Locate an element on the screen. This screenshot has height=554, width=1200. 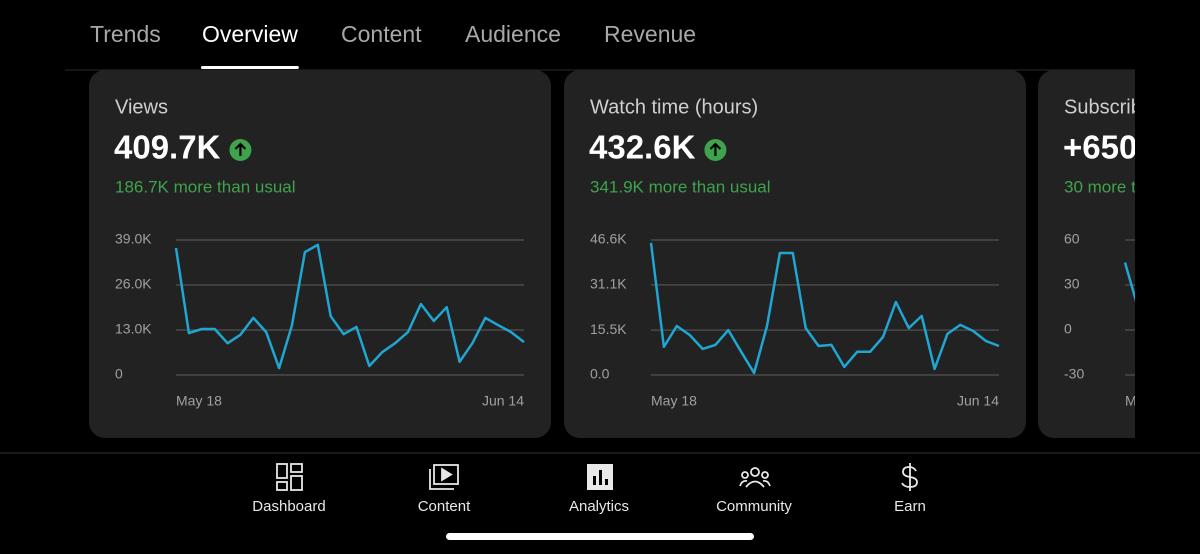
tab: Content is located at coordinates (381, 34).